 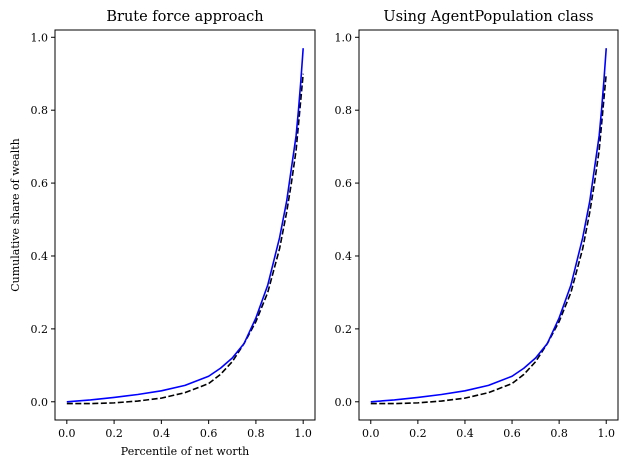 I want to click on chart-title: Using AgentPopulation class, so click(x=488, y=17).